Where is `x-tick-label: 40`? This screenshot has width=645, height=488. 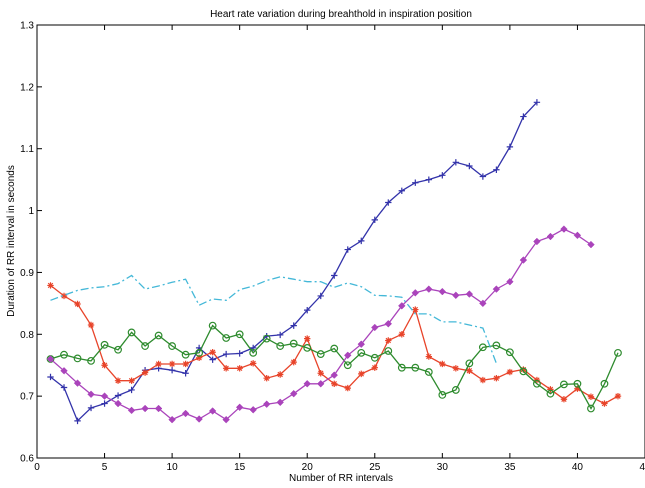
x-tick-label: 40 is located at coordinates (578, 467).